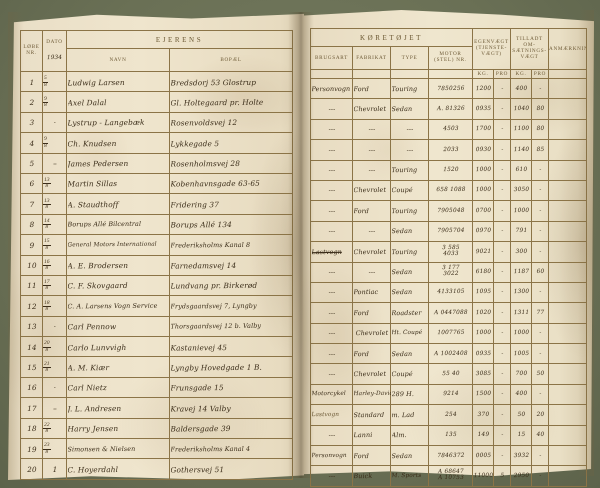 The image size is (600, 488). I want to click on cell-bopael: Lykkegade 5, so click(231, 143).